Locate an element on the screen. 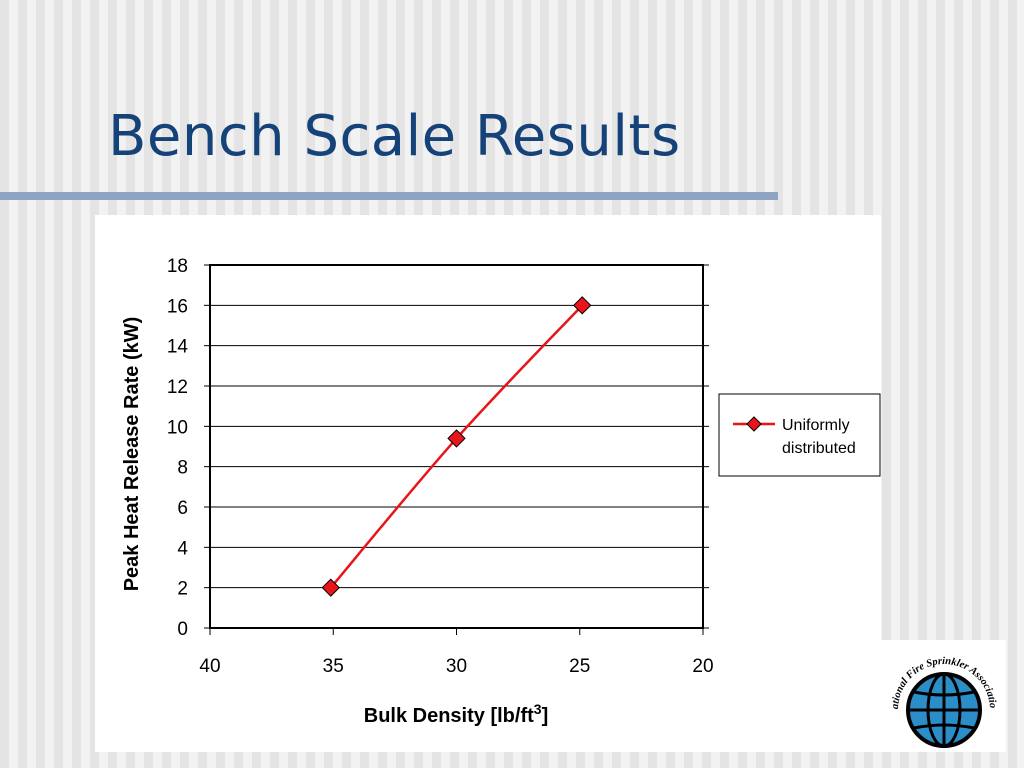 The height and width of the screenshot is (768, 1024). x-tick-label: 30 is located at coordinates (456, 666).